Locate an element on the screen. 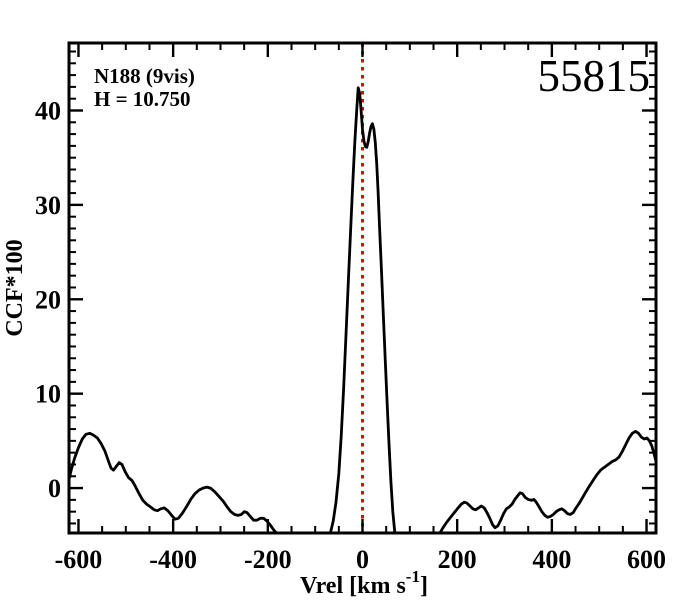 The height and width of the screenshot is (600, 675). y-axis-title: CCF*100 is located at coordinates (15, 287).